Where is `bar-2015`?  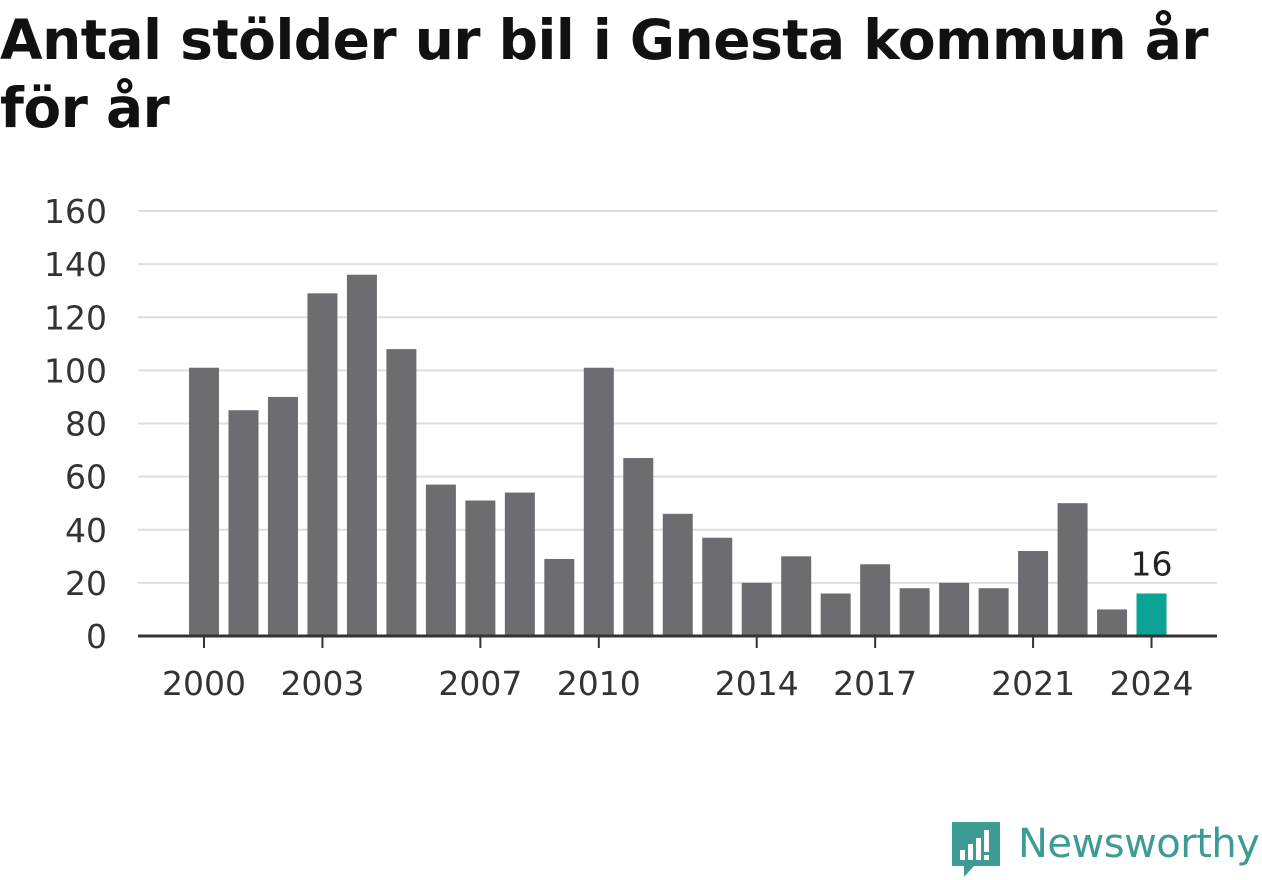
bar-2015 is located at coordinates (796, 596).